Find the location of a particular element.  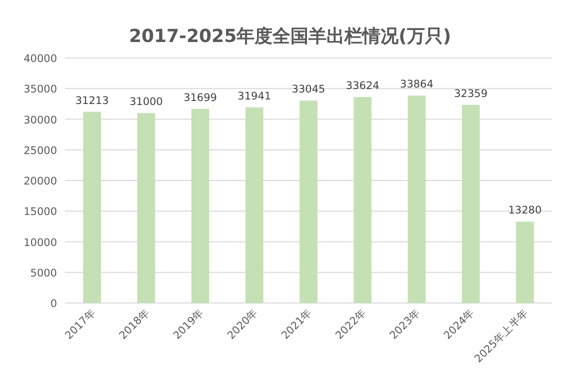

data-label: 33864 is located at coordinates (417, 84).